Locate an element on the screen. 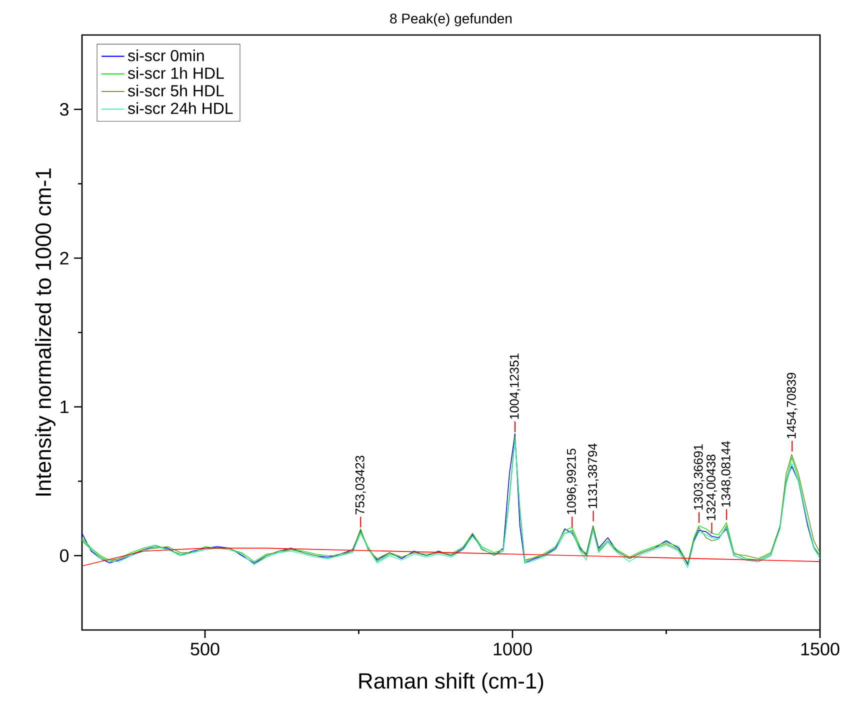  y-tick-label: 1 is located at coordinates (64, 407).